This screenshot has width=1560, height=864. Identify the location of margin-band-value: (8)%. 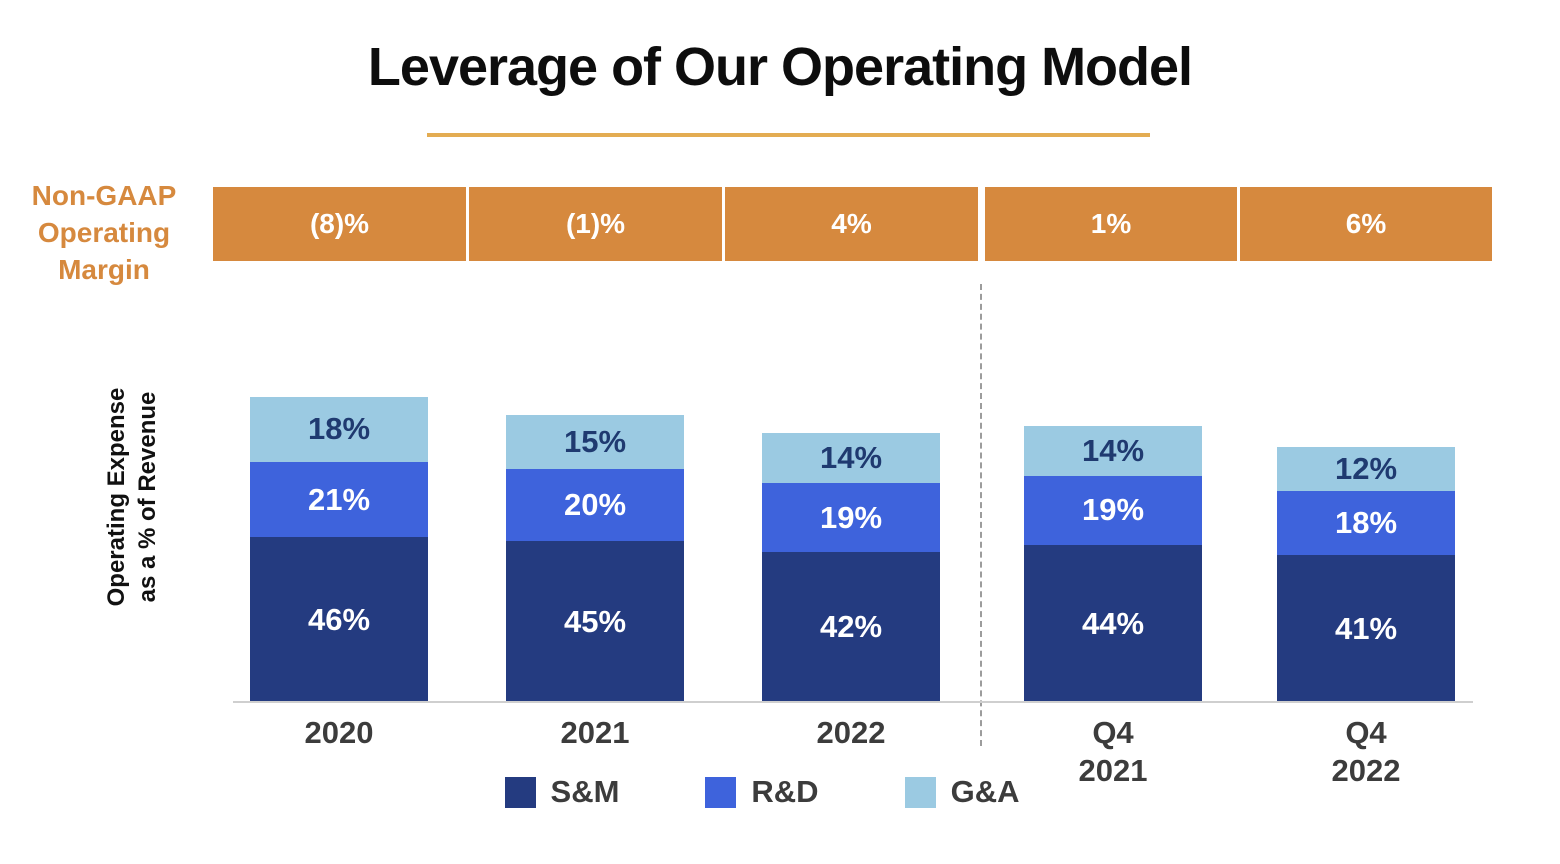
(339, 224).